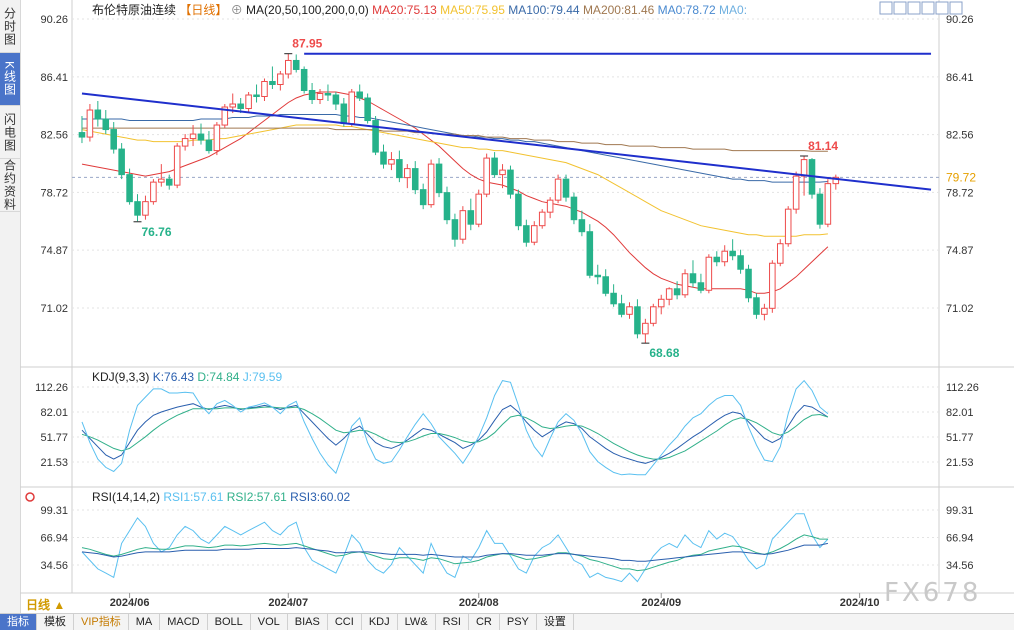 Image resolution: width=1014 pixels, height=630 pixels. Describe the element at coordinates (204, 10) in the screenshot. I see `header-seg-1: 【日线】` at that location.